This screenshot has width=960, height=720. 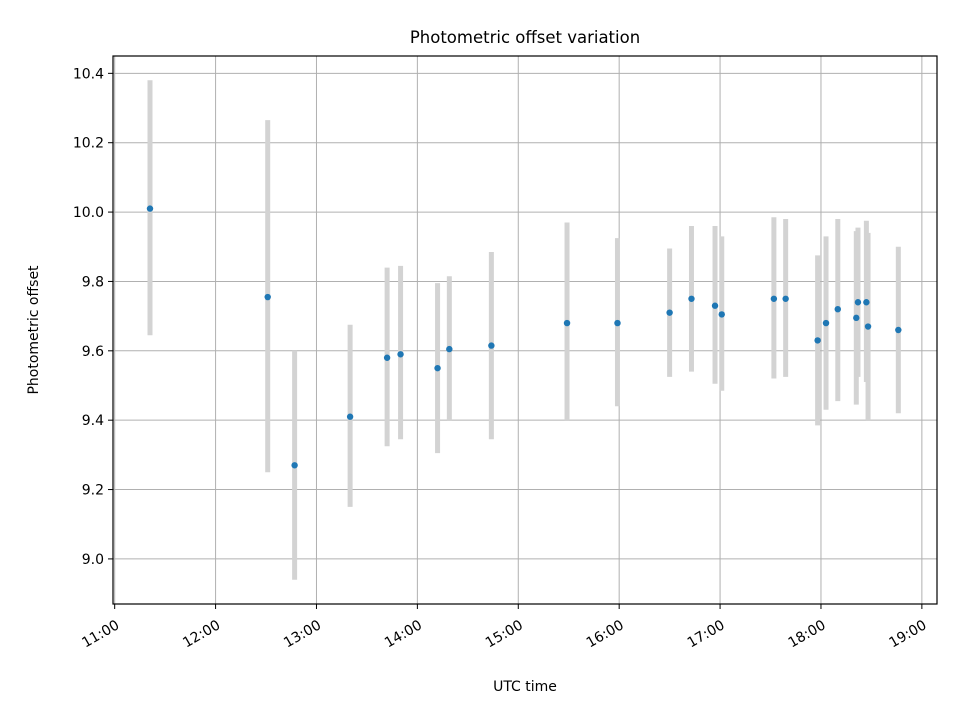 What do you see at coordinates (88, 213) in the screenshot?
I see `y-tick-label: 10.0` at bounding box center [88, 213].